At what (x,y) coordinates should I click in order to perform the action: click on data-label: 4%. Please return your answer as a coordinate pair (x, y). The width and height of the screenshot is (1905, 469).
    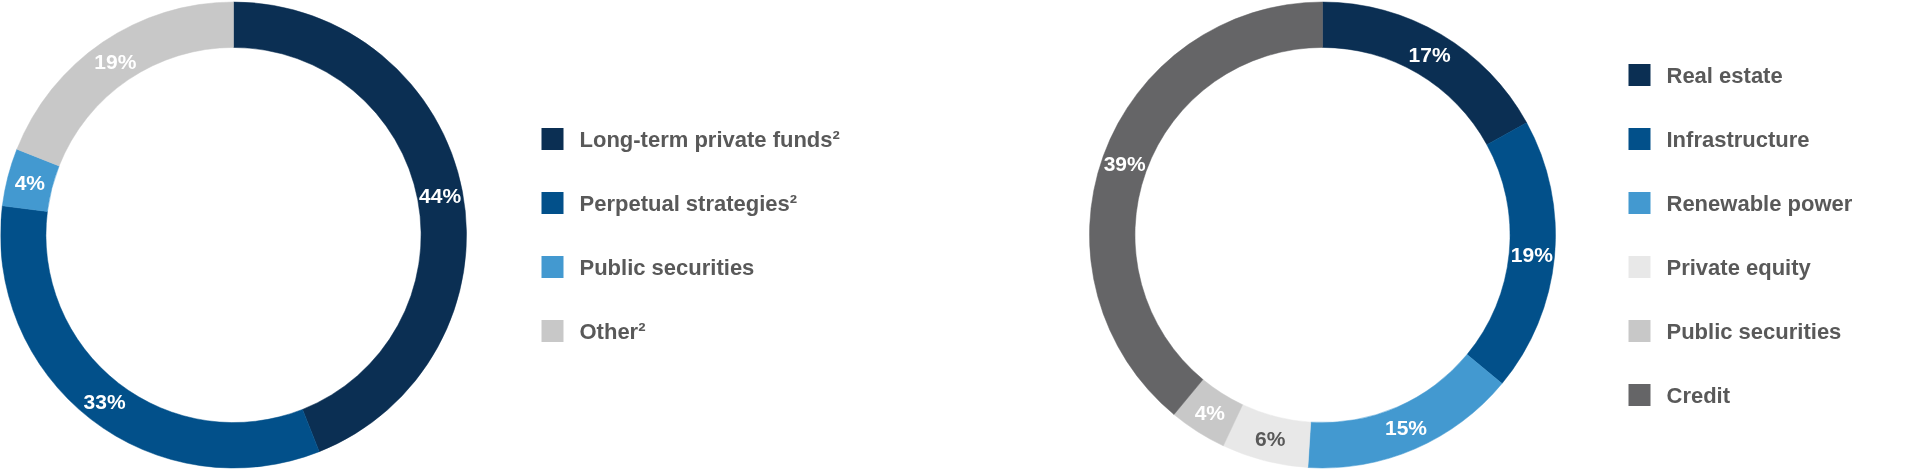
    Looking at the image, I should click on (30, 183).